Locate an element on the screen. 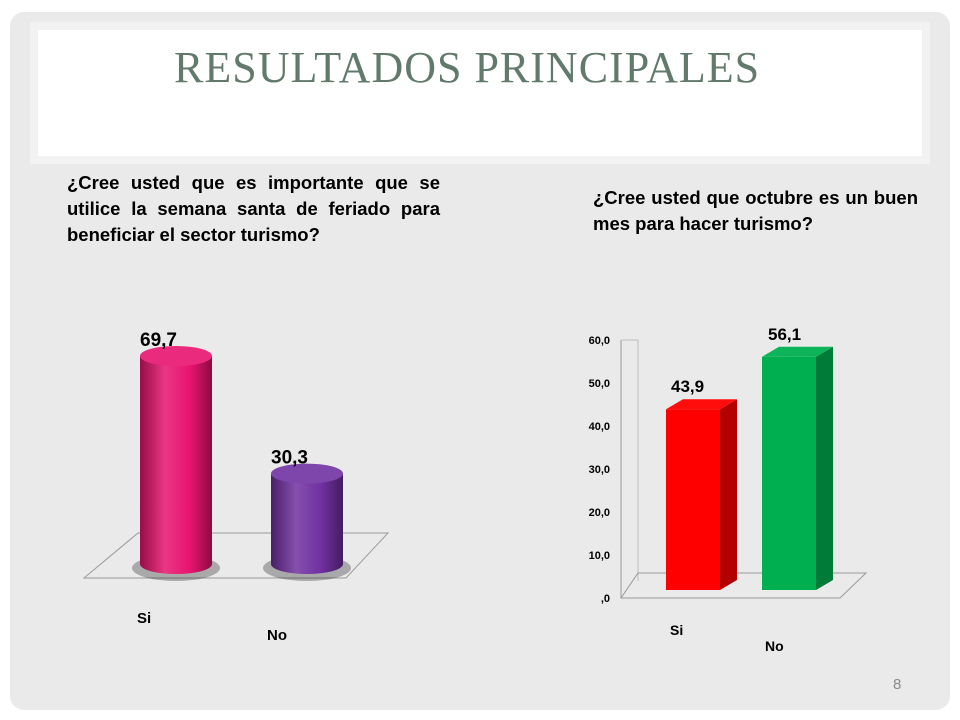 Image resolution: width=960 pixels, height=720 pixels. chart1-data-label: 69,7 is located at coordinates (158, 340).